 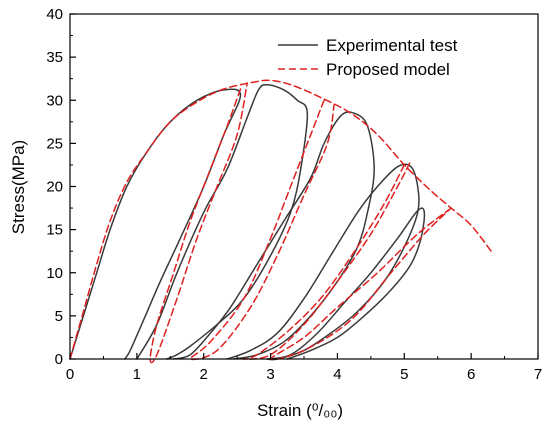 I want to click on x-tick-label: 5, so click(x=404, y=374).